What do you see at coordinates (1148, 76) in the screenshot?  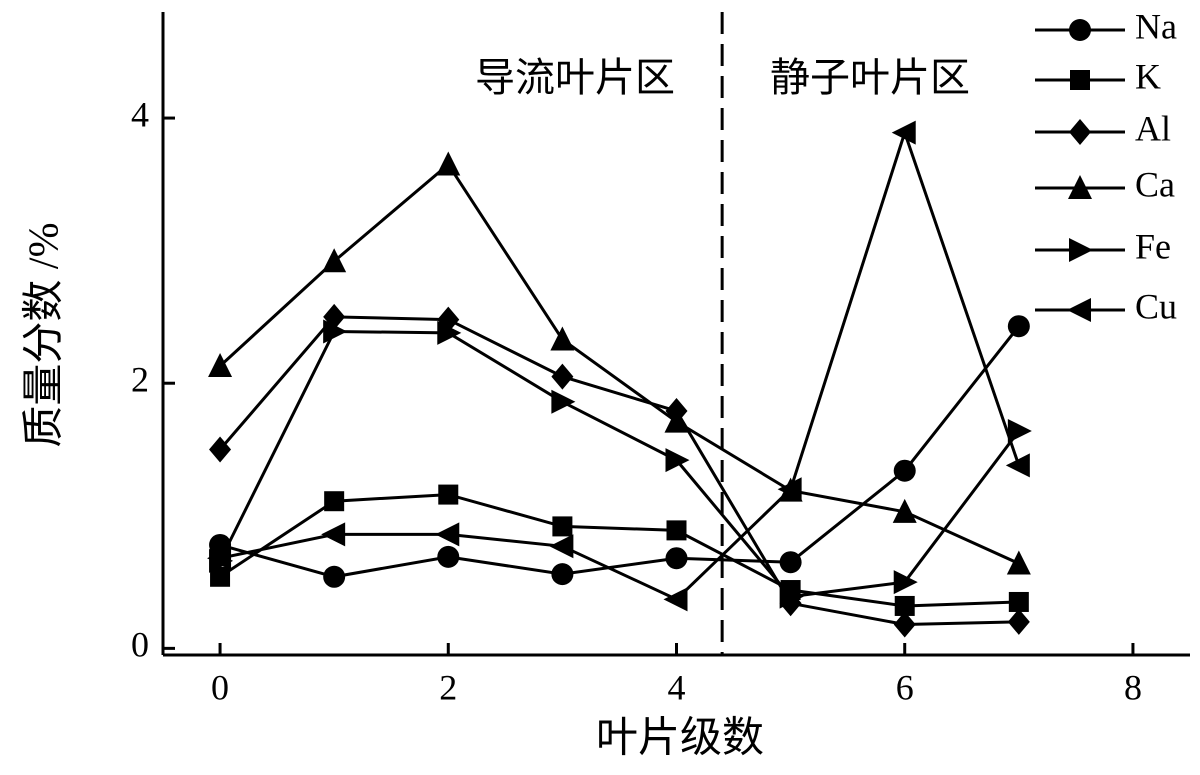 I see `legend-label: K` at bounding box center [1148, 76].